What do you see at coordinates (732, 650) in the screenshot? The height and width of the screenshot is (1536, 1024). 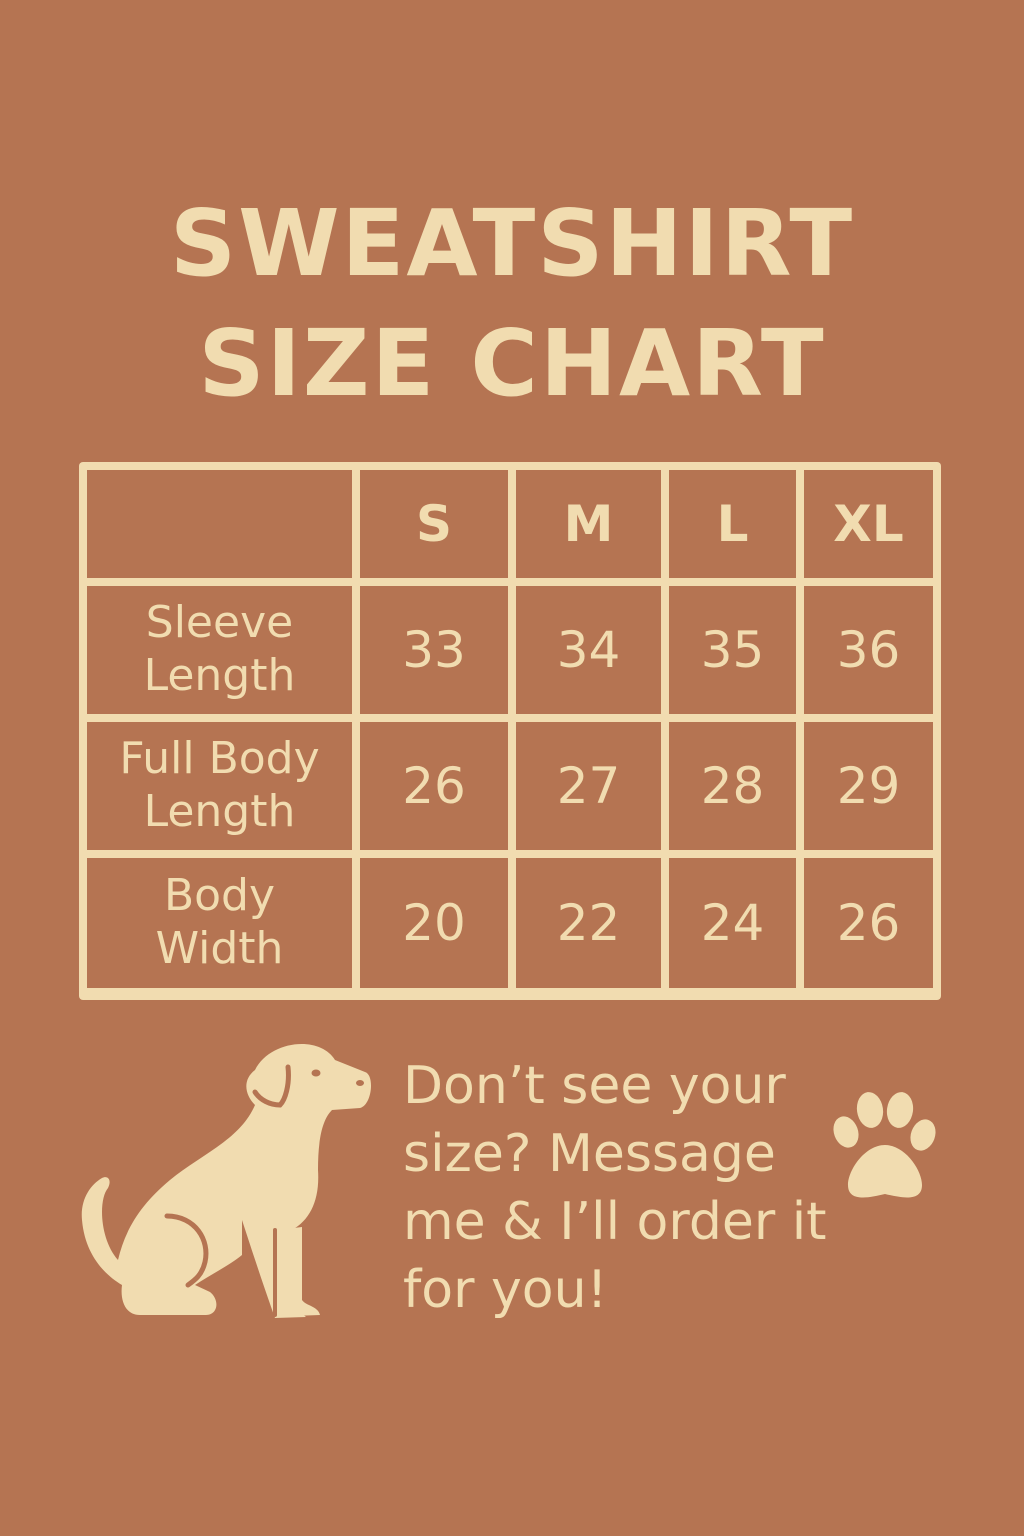 I see `table-cell: 35` at bounding box center [732, 650].